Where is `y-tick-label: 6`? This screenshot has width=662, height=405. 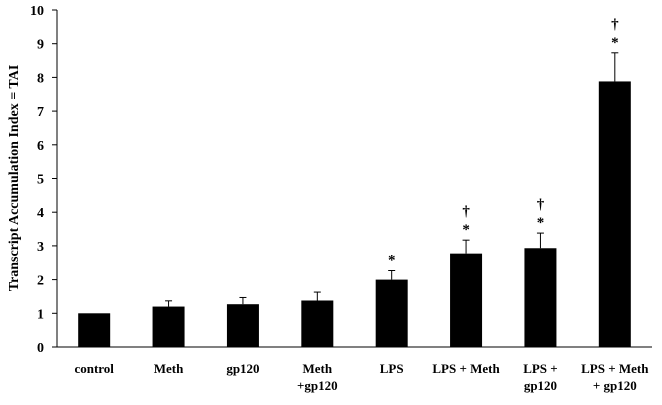
y-tick-label: 6 is located at coordinates (40, 146).